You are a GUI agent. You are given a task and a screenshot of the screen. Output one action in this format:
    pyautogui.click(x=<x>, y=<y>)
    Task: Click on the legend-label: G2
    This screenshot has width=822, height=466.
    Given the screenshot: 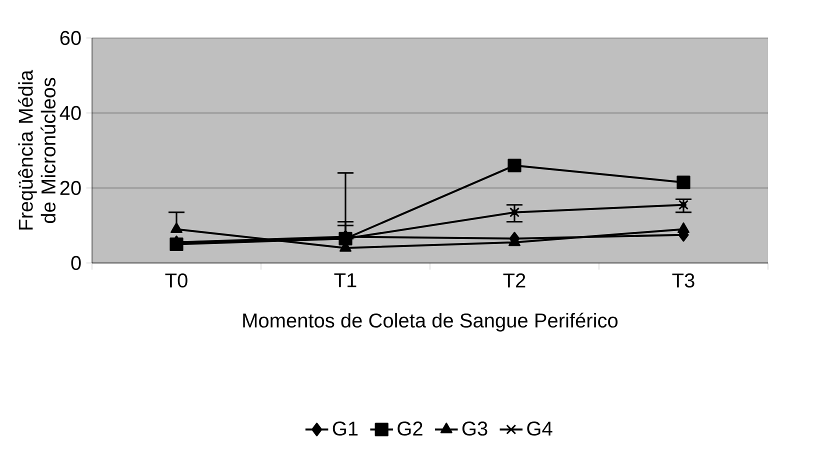 What is the action you would take?
    pyautogui.click(x=410, y=429)
    